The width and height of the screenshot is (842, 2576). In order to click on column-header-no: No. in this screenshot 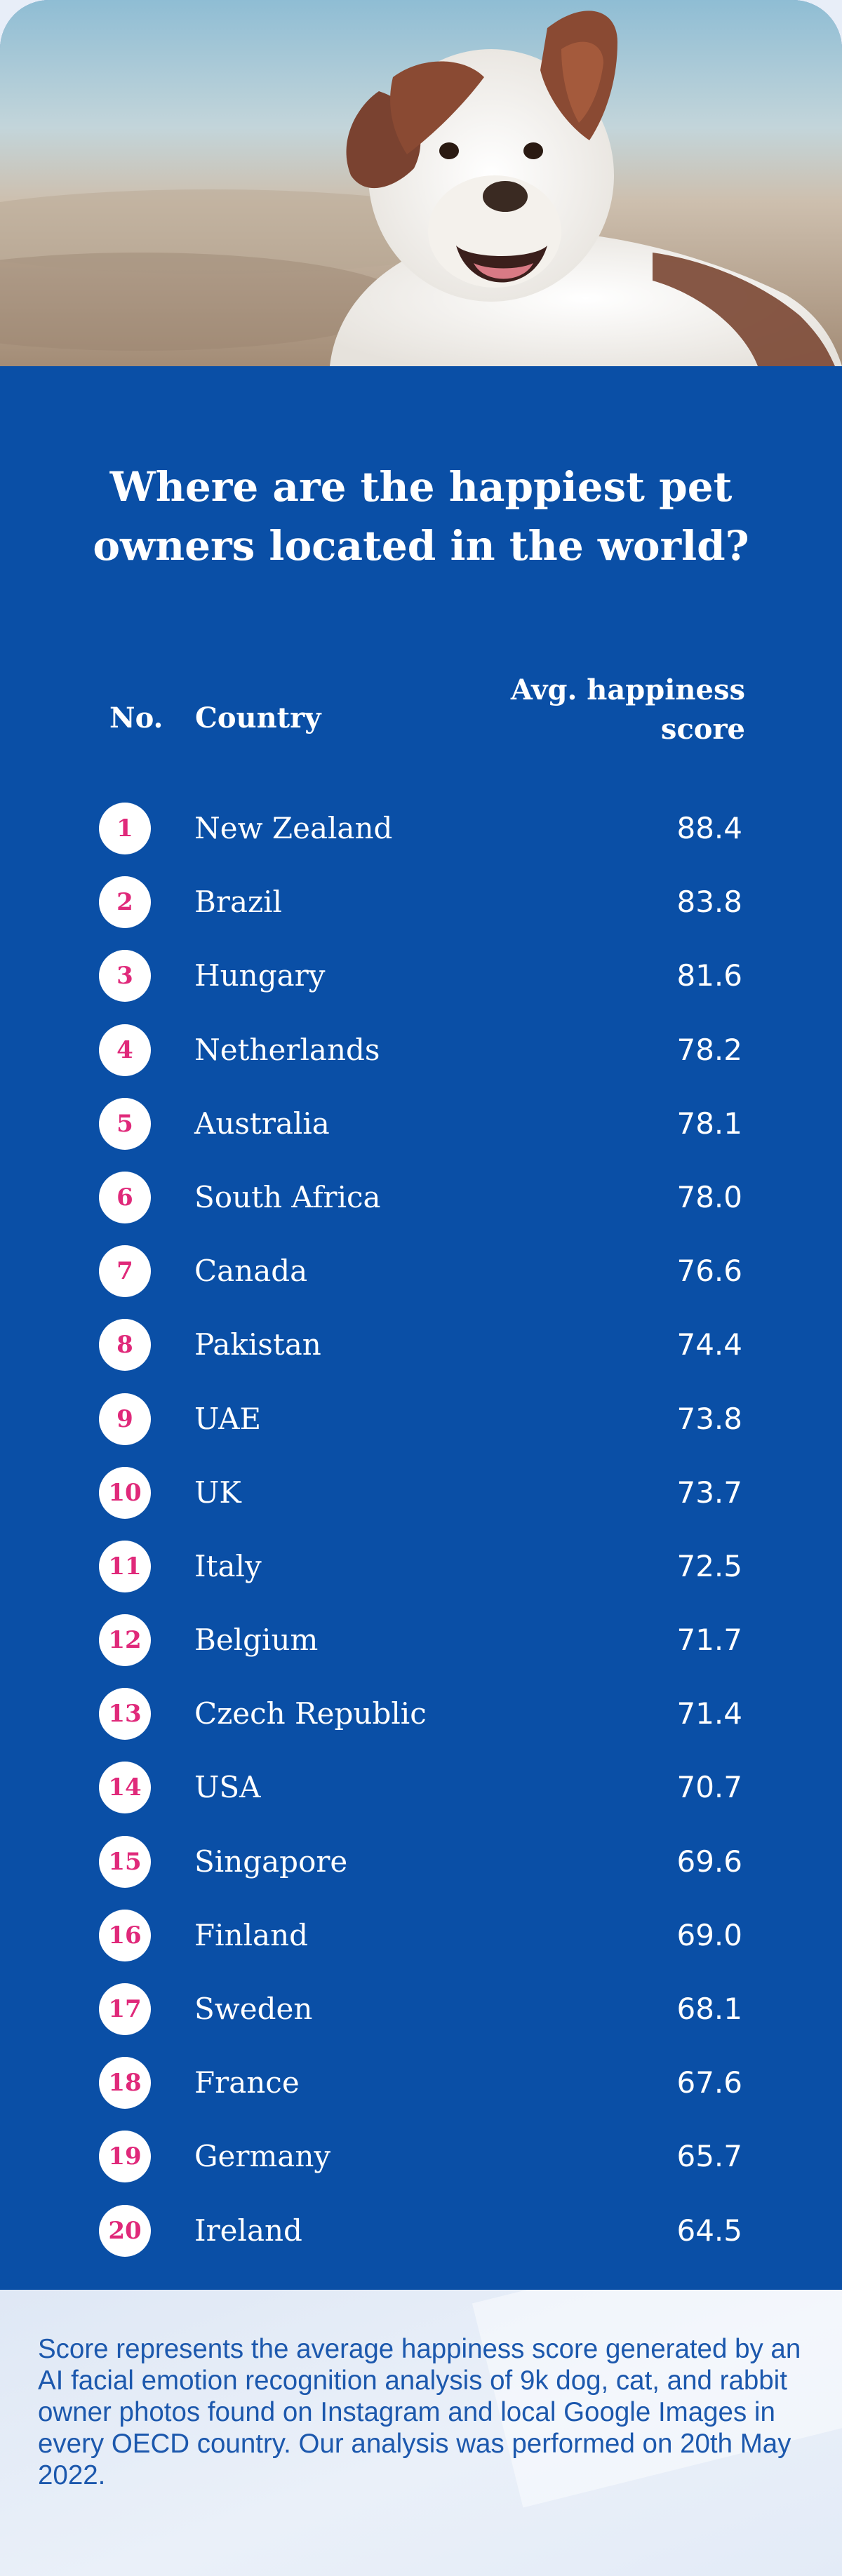, I will do `click(136, 718)`.